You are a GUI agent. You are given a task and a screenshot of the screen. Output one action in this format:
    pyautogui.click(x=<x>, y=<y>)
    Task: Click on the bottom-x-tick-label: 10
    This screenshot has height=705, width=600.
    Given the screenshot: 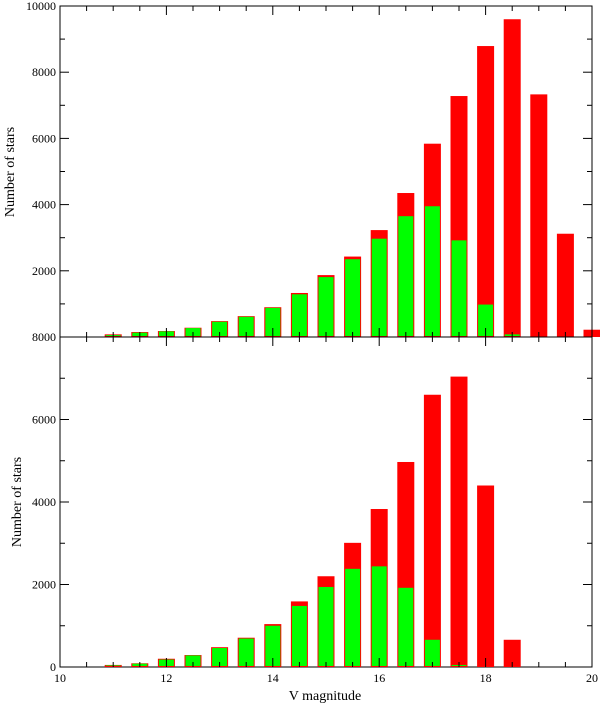 What is the action you would take?
    pyautogui.click(x=60, y=678)
    